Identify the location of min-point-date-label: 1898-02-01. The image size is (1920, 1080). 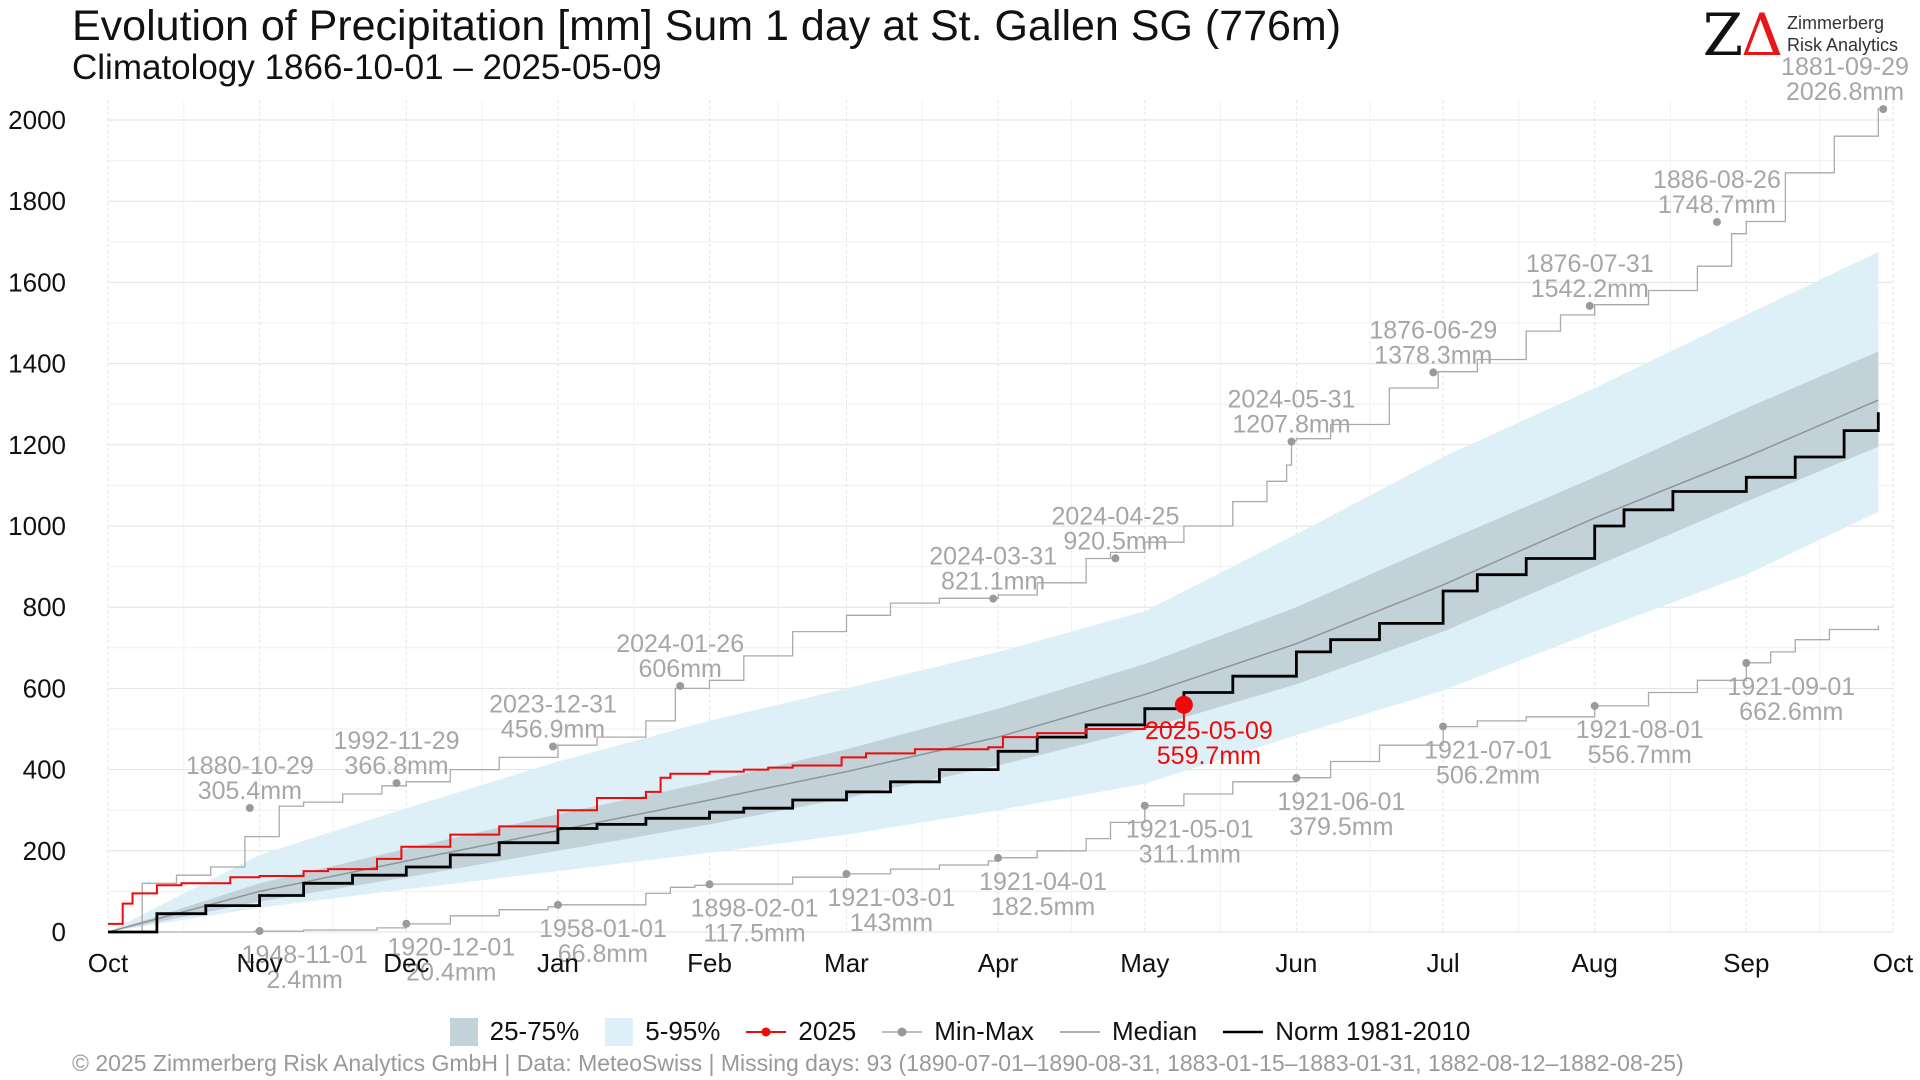
(755, 908).